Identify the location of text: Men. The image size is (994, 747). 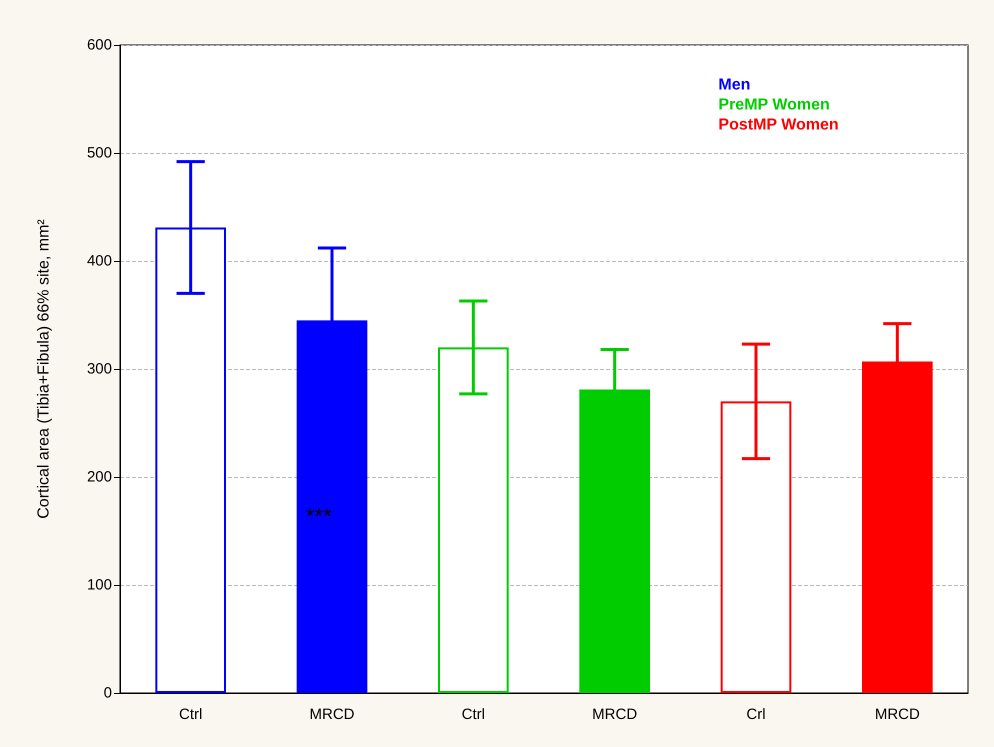
(734, 85).